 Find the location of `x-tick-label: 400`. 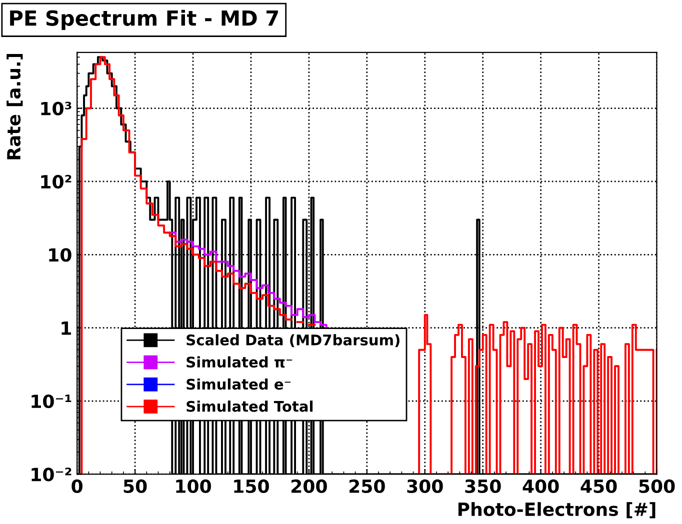

x-tick-label: 400 is located at coordinates (540, 486).